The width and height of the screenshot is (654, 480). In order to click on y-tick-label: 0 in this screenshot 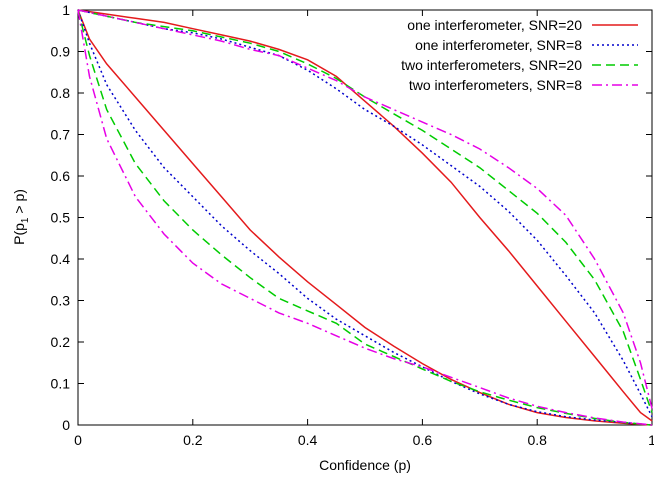, I will do `click(66, 425)`.